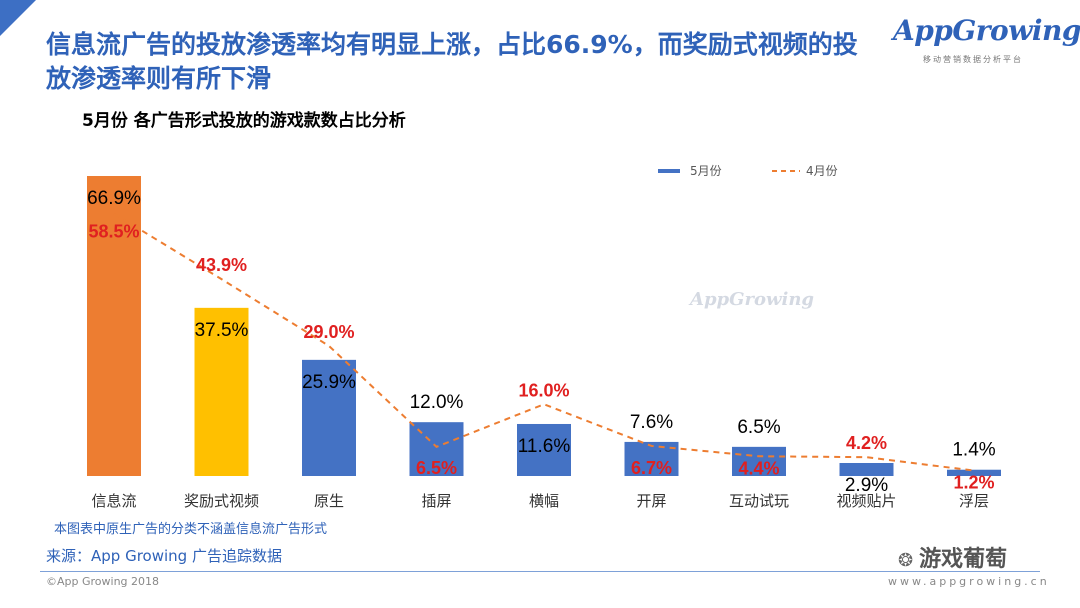  What do you see at coordinates (544, 501) in the screenshot?
I see `category-label-5: 横幅` at bounding box center [544, 501].